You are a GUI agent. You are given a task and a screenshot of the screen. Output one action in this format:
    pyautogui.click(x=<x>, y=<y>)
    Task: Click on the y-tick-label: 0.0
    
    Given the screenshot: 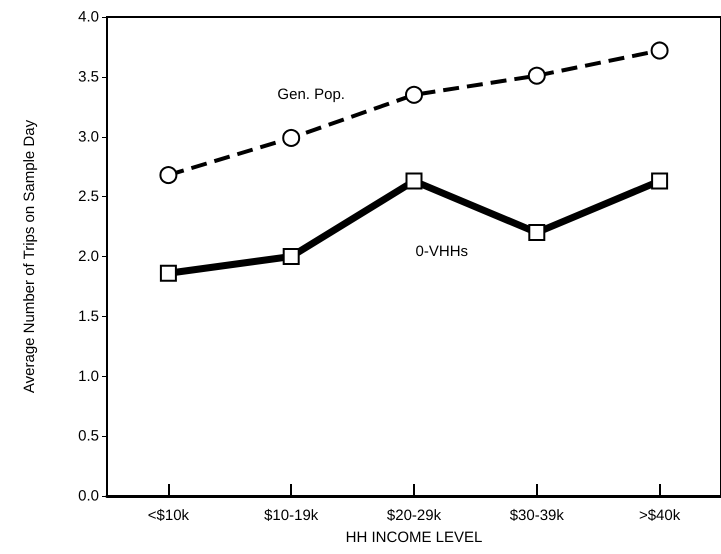 What is the action you would take?
    pyautogui.click(x=88, y=496)
    